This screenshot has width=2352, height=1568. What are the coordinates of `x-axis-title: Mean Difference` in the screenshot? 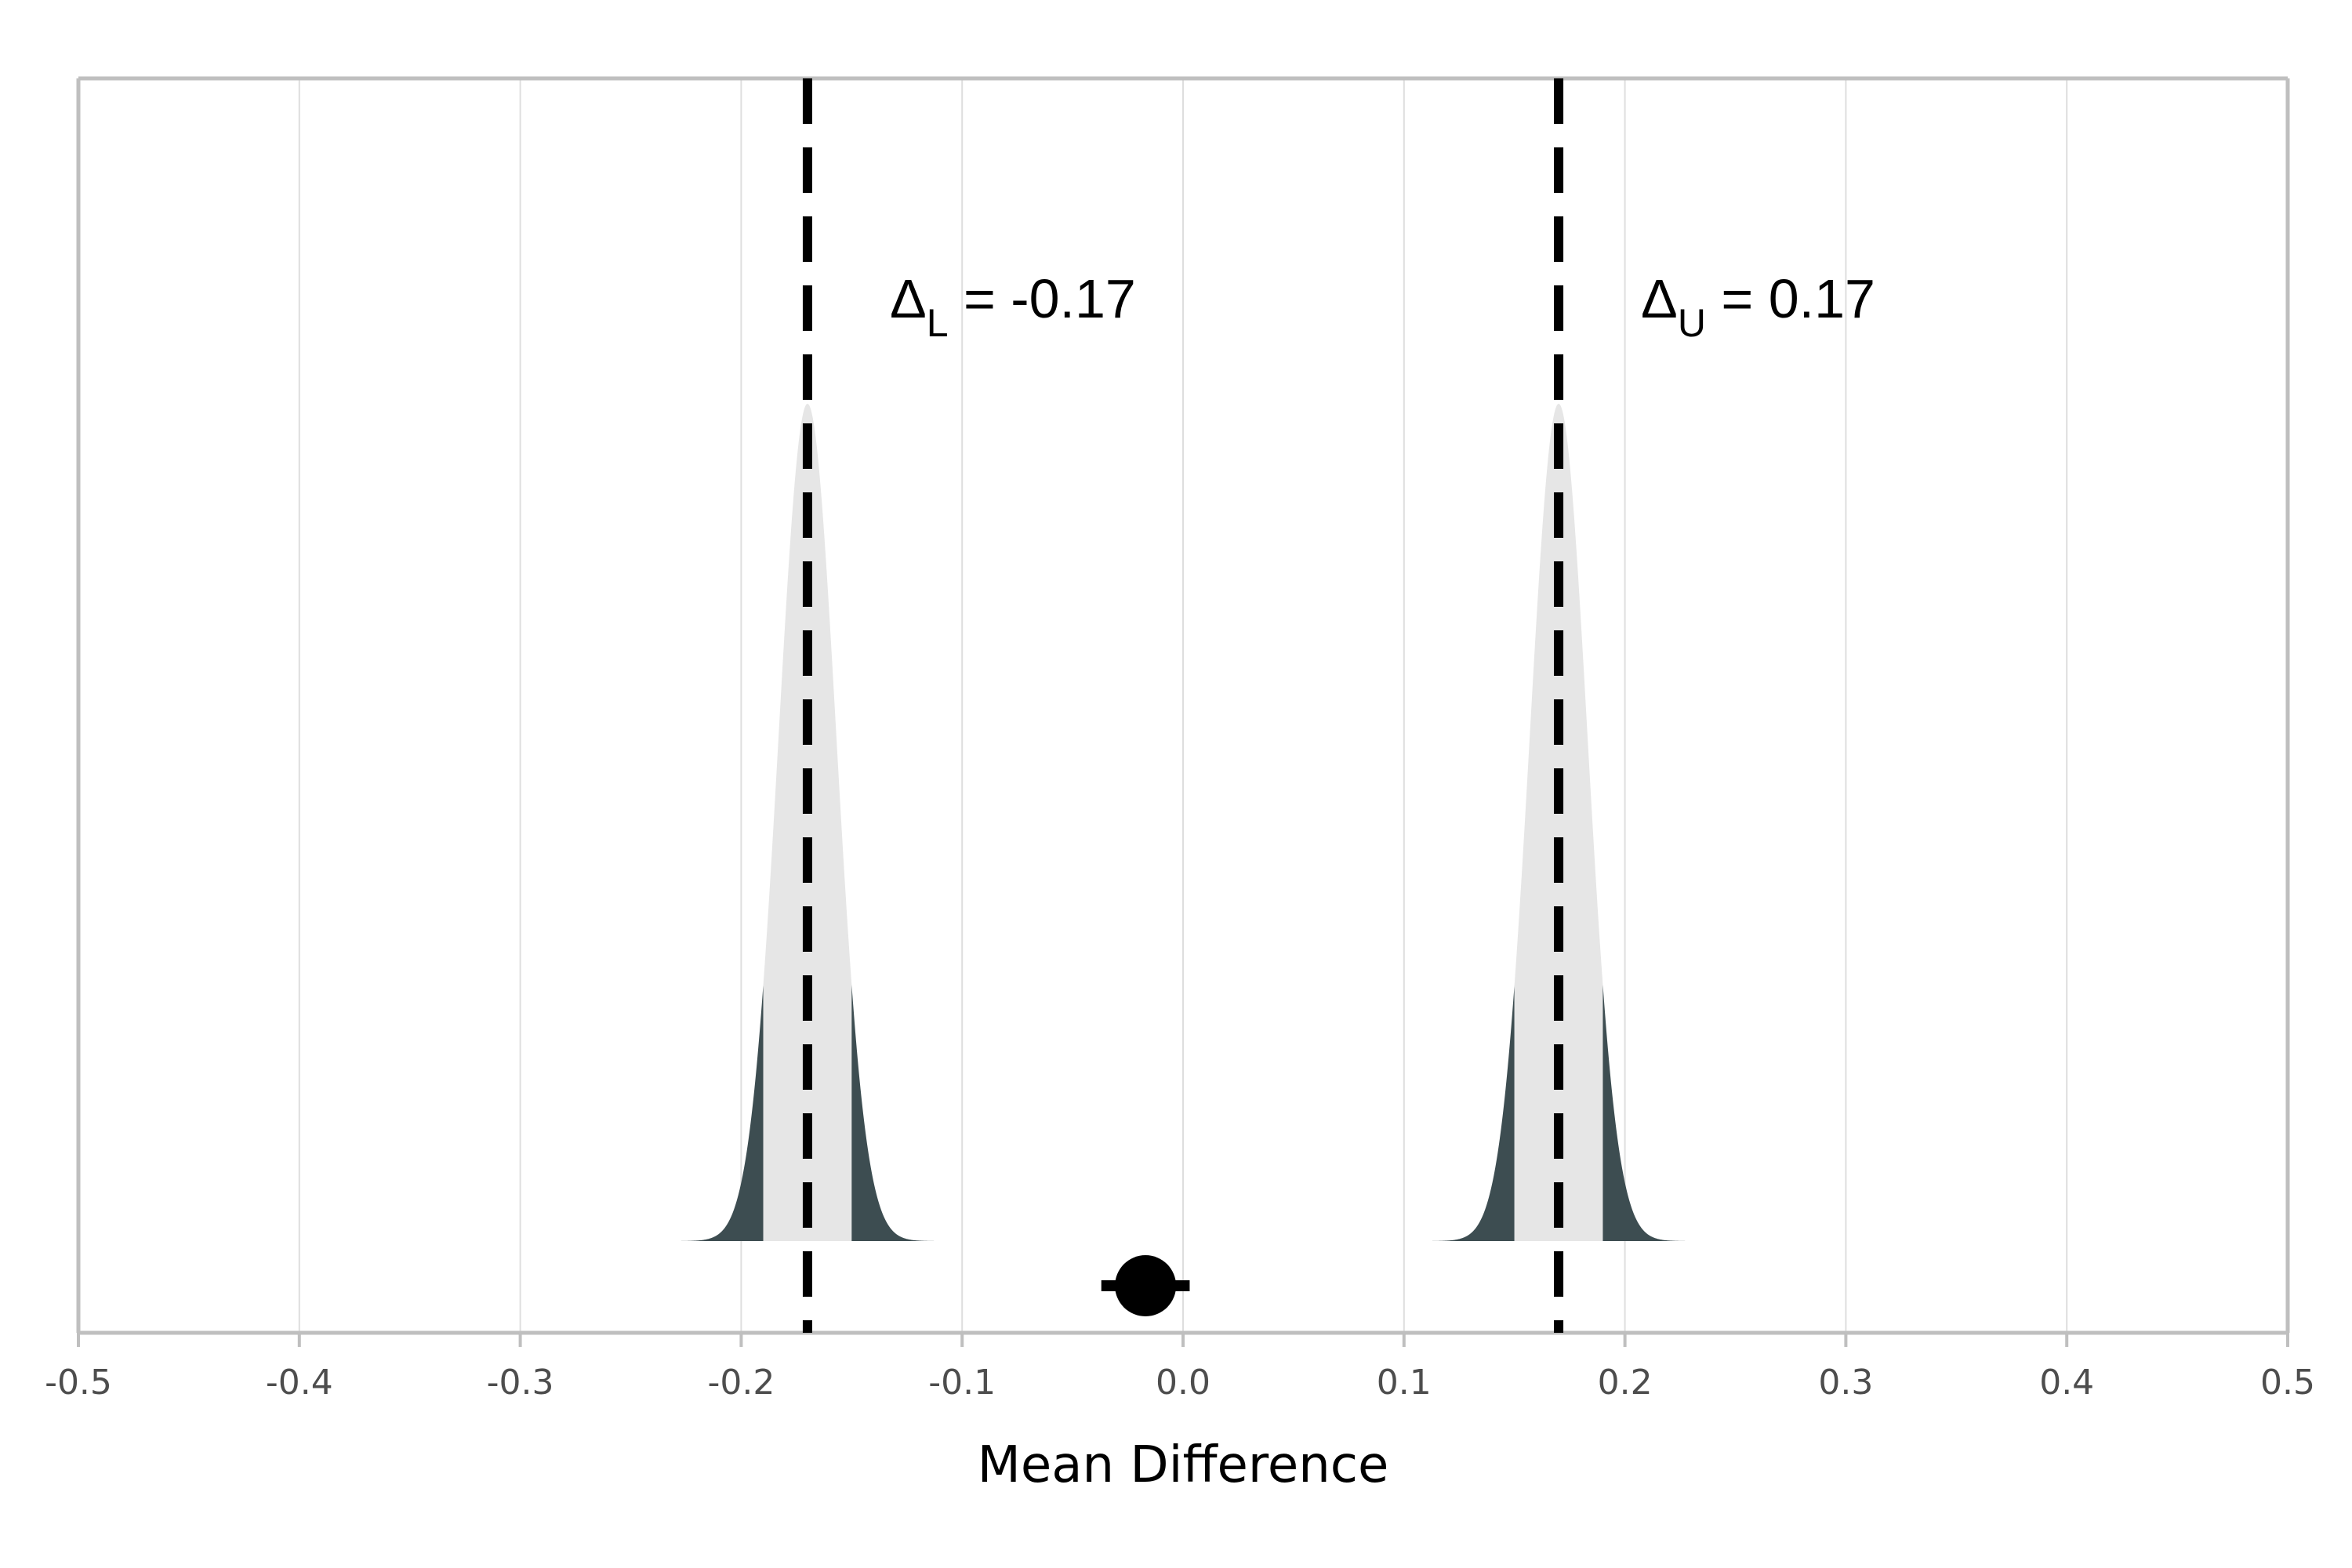 It's located at (1183, 1465).